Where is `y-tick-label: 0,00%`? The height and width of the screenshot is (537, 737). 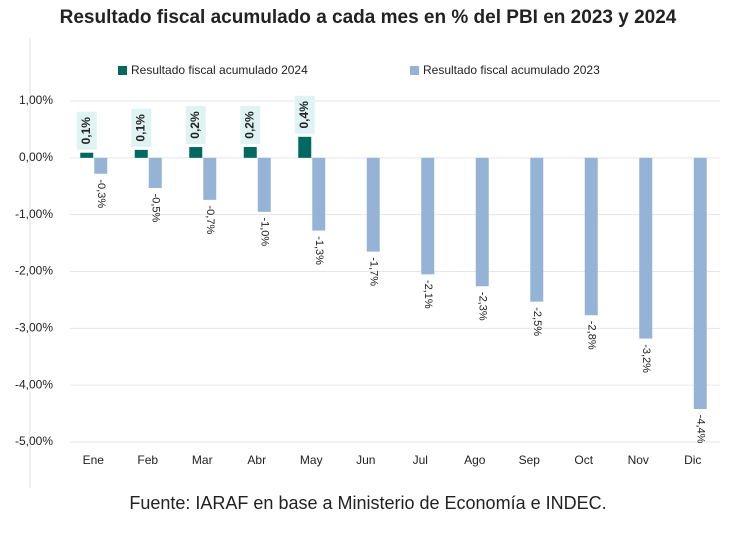 y-tick-label: 0,00% is located at coordinates (36, 157).